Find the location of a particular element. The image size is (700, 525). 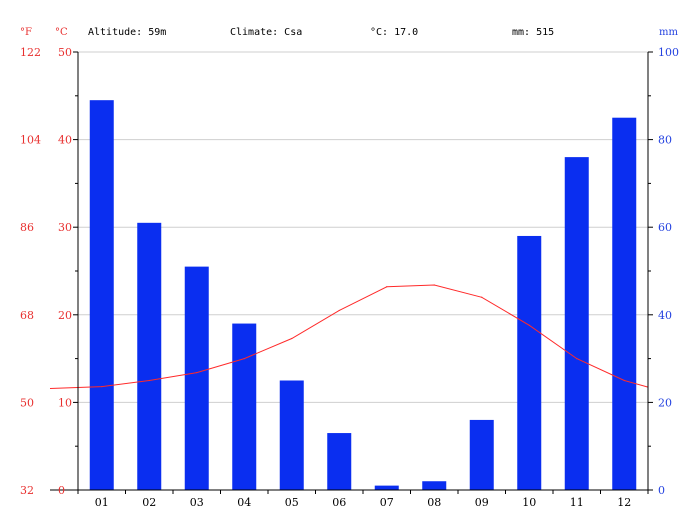

fahrenheit-tick-label: 32 is located at coordinates (27, 490).